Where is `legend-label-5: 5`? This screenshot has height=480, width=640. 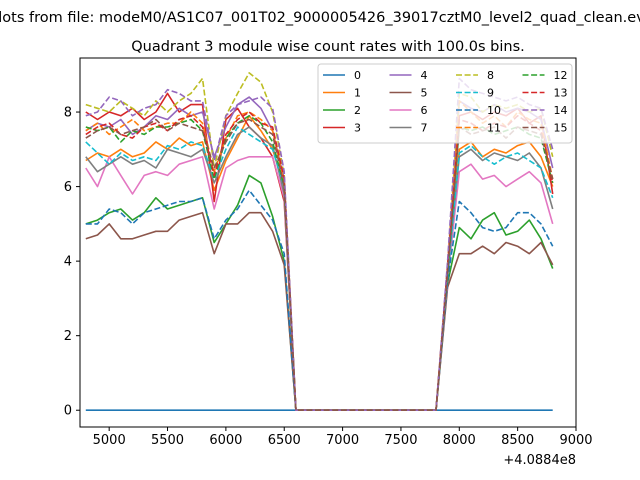
legend-label-5: 5 is located at coordinates (424, 93).